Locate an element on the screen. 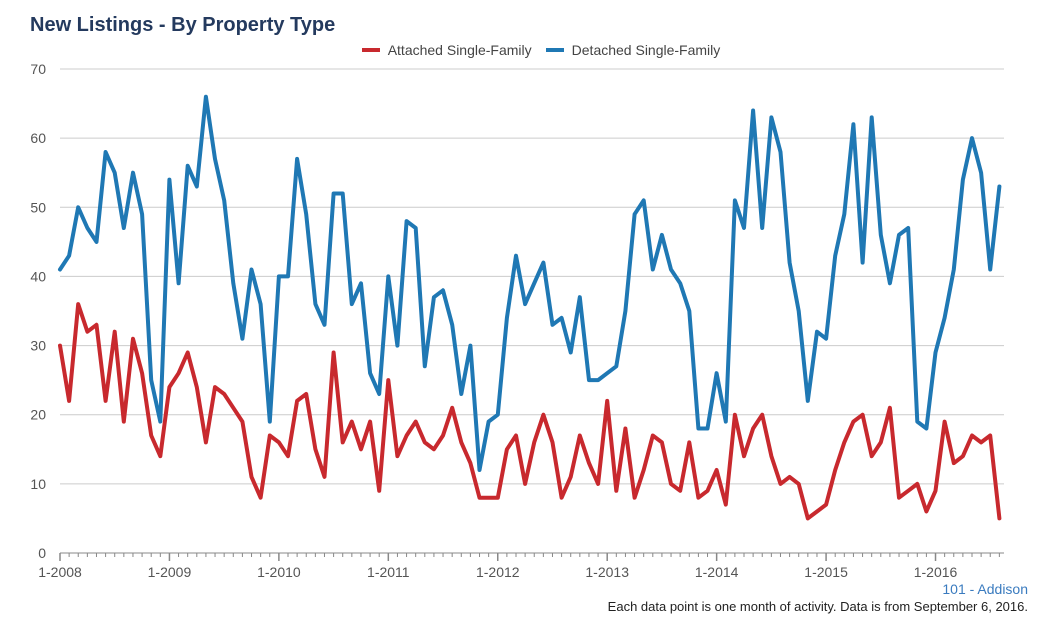 This screenshot has height=620, width=1042. y-tick-label: 0 is located at coordinates (42, 553).